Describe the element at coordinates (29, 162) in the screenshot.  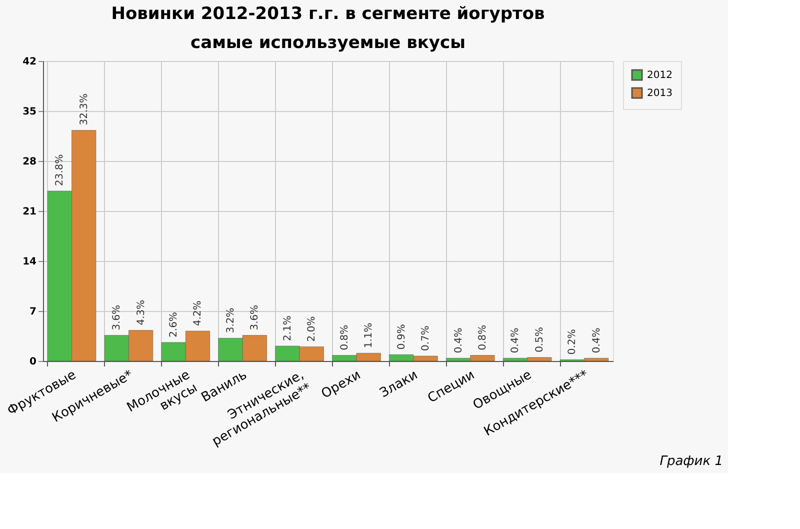
I see `y-tick-label: 28` at that location.